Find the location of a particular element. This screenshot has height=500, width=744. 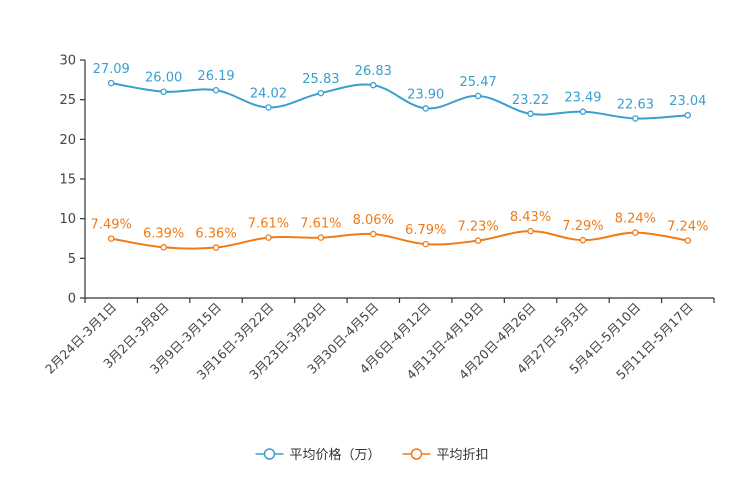

data-label: 8.24% is located at coordinates (635, 219).